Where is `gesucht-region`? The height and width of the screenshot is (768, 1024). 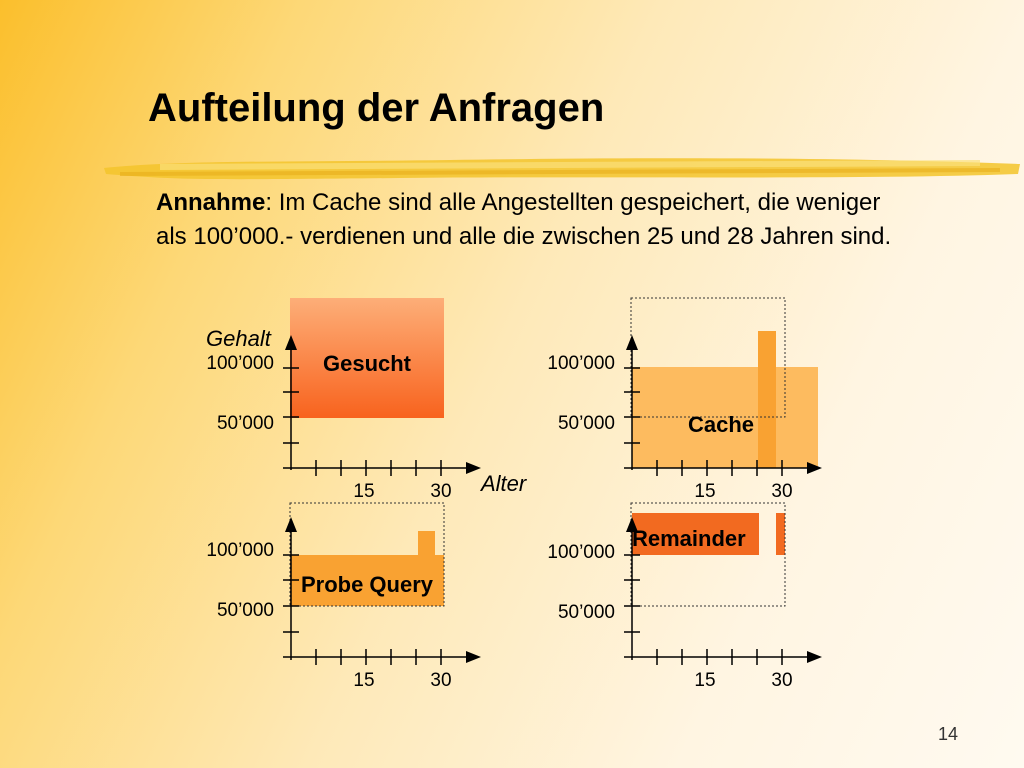
gesucht-region is located at coordinates (367, 358).